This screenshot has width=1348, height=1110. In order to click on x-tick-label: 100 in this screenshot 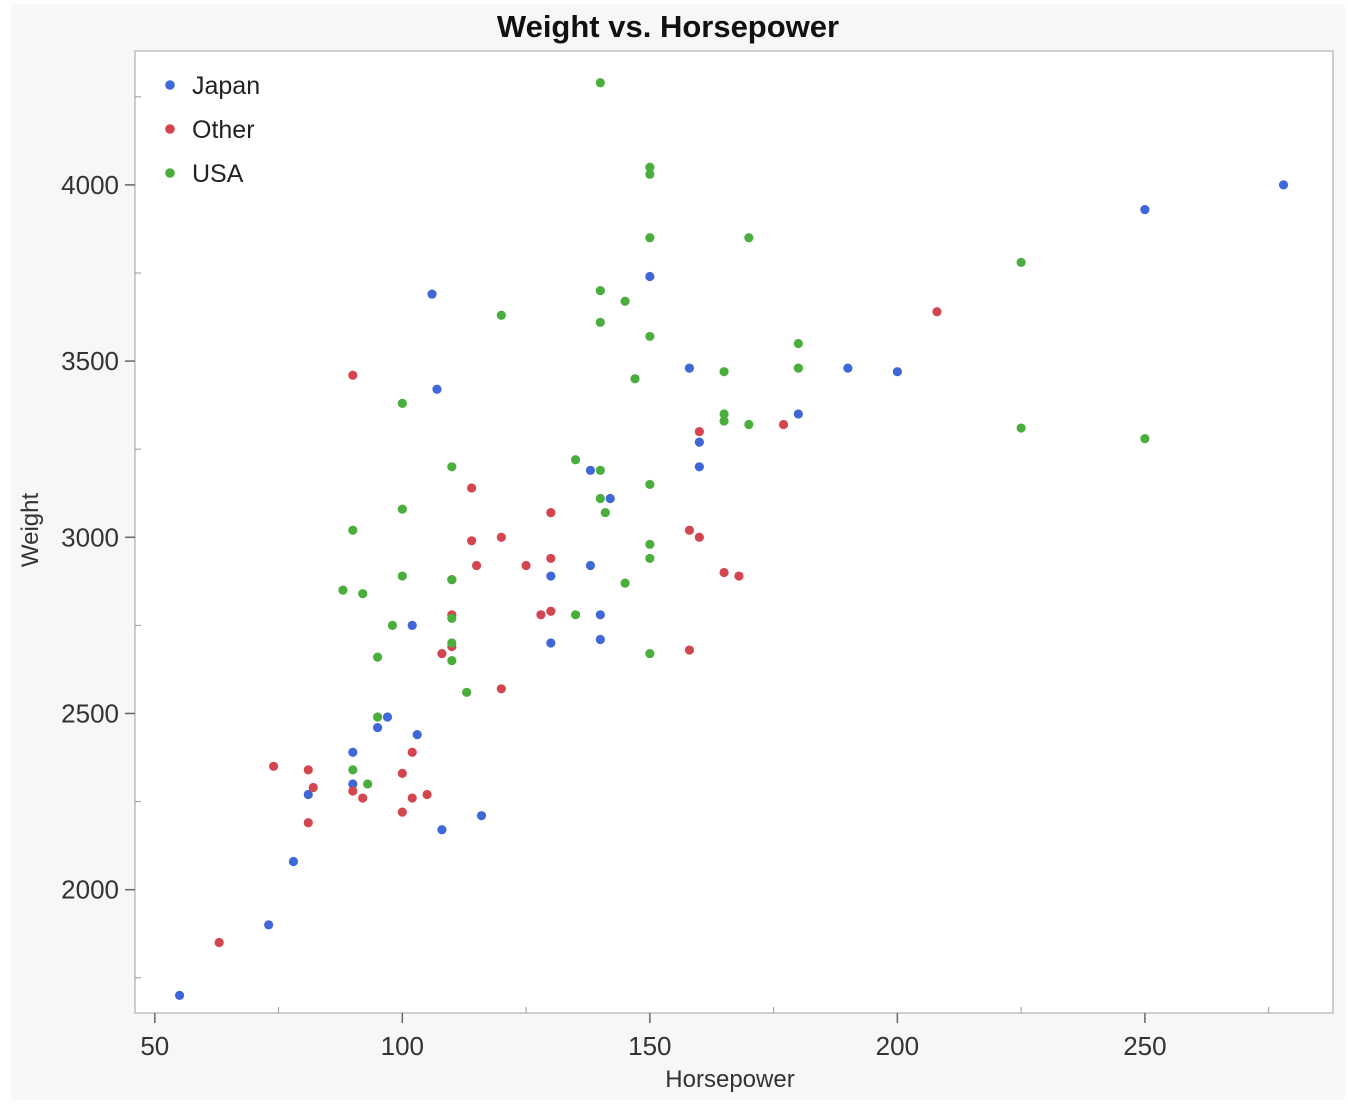, I will do `click(402, 1046)`.